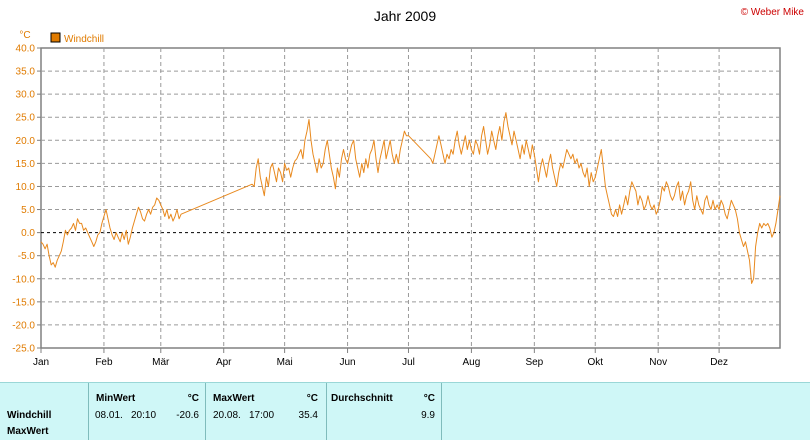 This screenshot has width=810, height=440. Describe the element at coordinates (285, 362) in the screenshot. I see `x-tick-label: Mai` at that location.